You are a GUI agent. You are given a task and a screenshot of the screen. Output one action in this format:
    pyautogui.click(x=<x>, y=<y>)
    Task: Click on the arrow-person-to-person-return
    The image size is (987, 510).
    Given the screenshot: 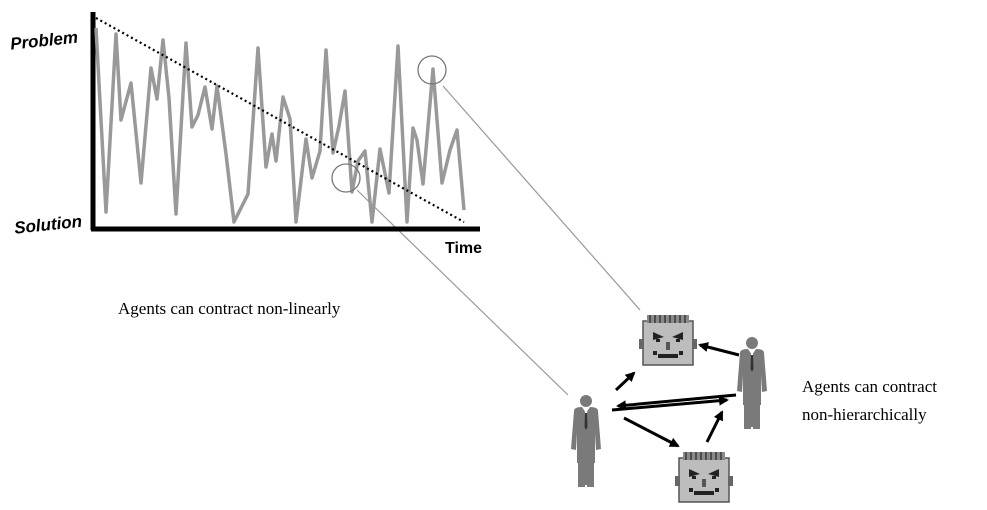 What is the action you would take?
    pyautogui.click(x=670, y=403)
    